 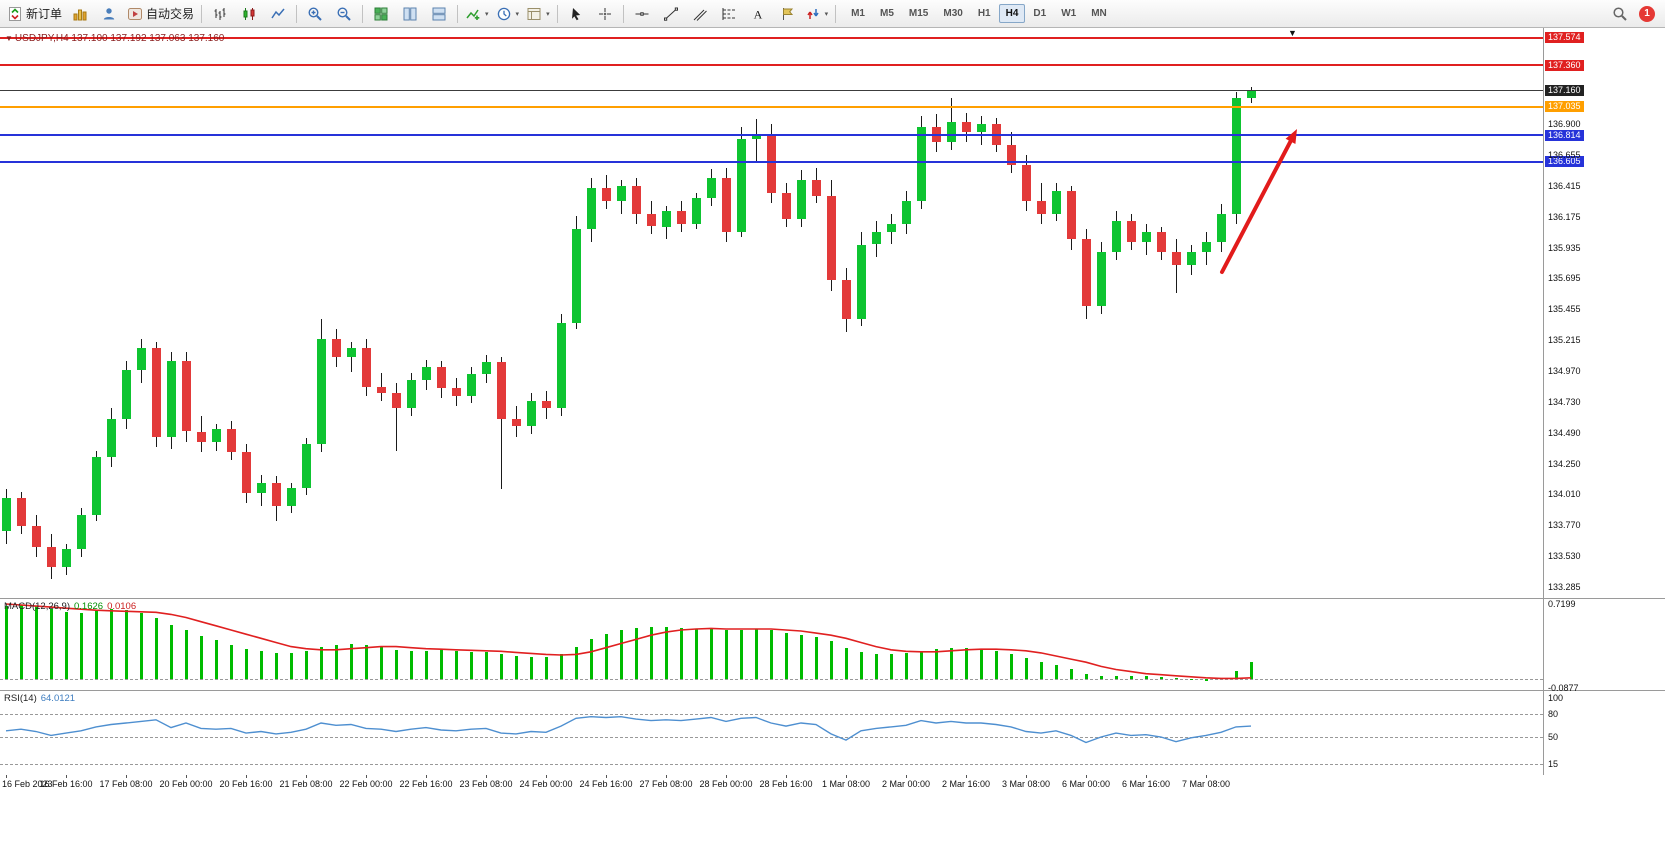 I want to click on macd-signal-line, so click(x=628, y=641).